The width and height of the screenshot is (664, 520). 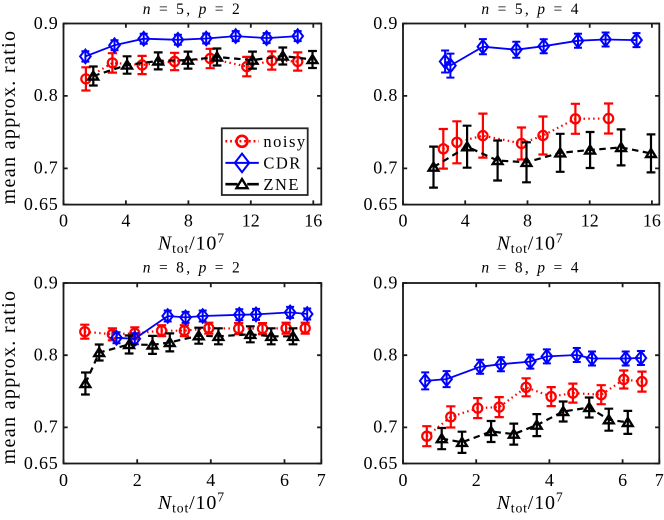 I want to click on svg-text: n = 8, p = 2, so click(x=192, y=268).